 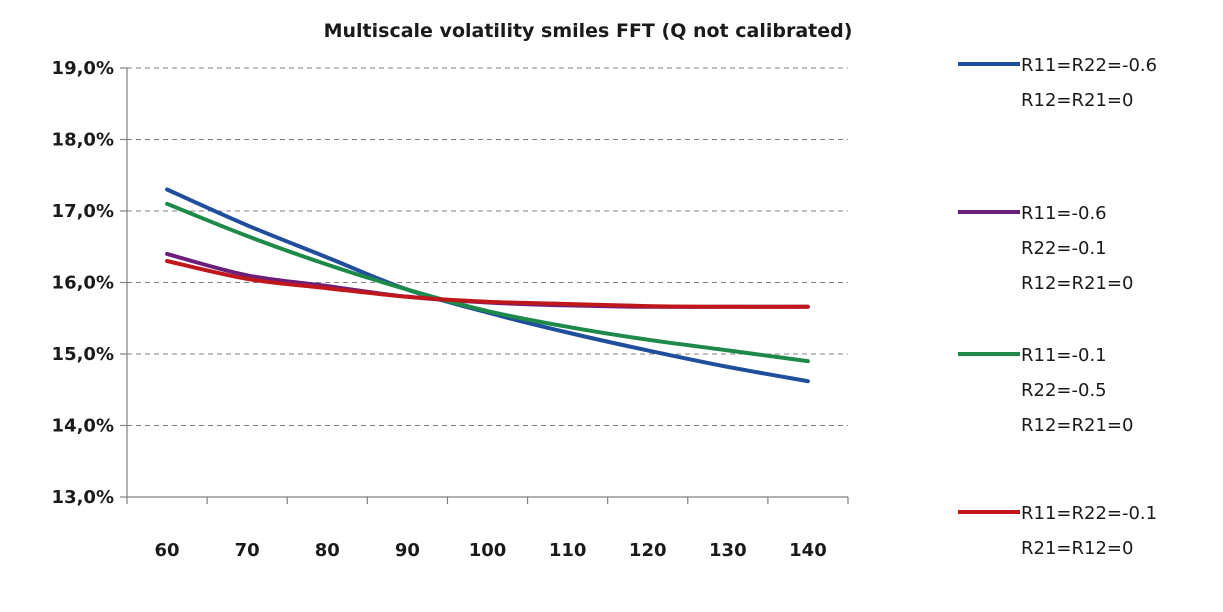 What do you see at coordinates (327, 550) in the screenshot?
I see `x-tick-label: 80` at bounding box center [327, 550].